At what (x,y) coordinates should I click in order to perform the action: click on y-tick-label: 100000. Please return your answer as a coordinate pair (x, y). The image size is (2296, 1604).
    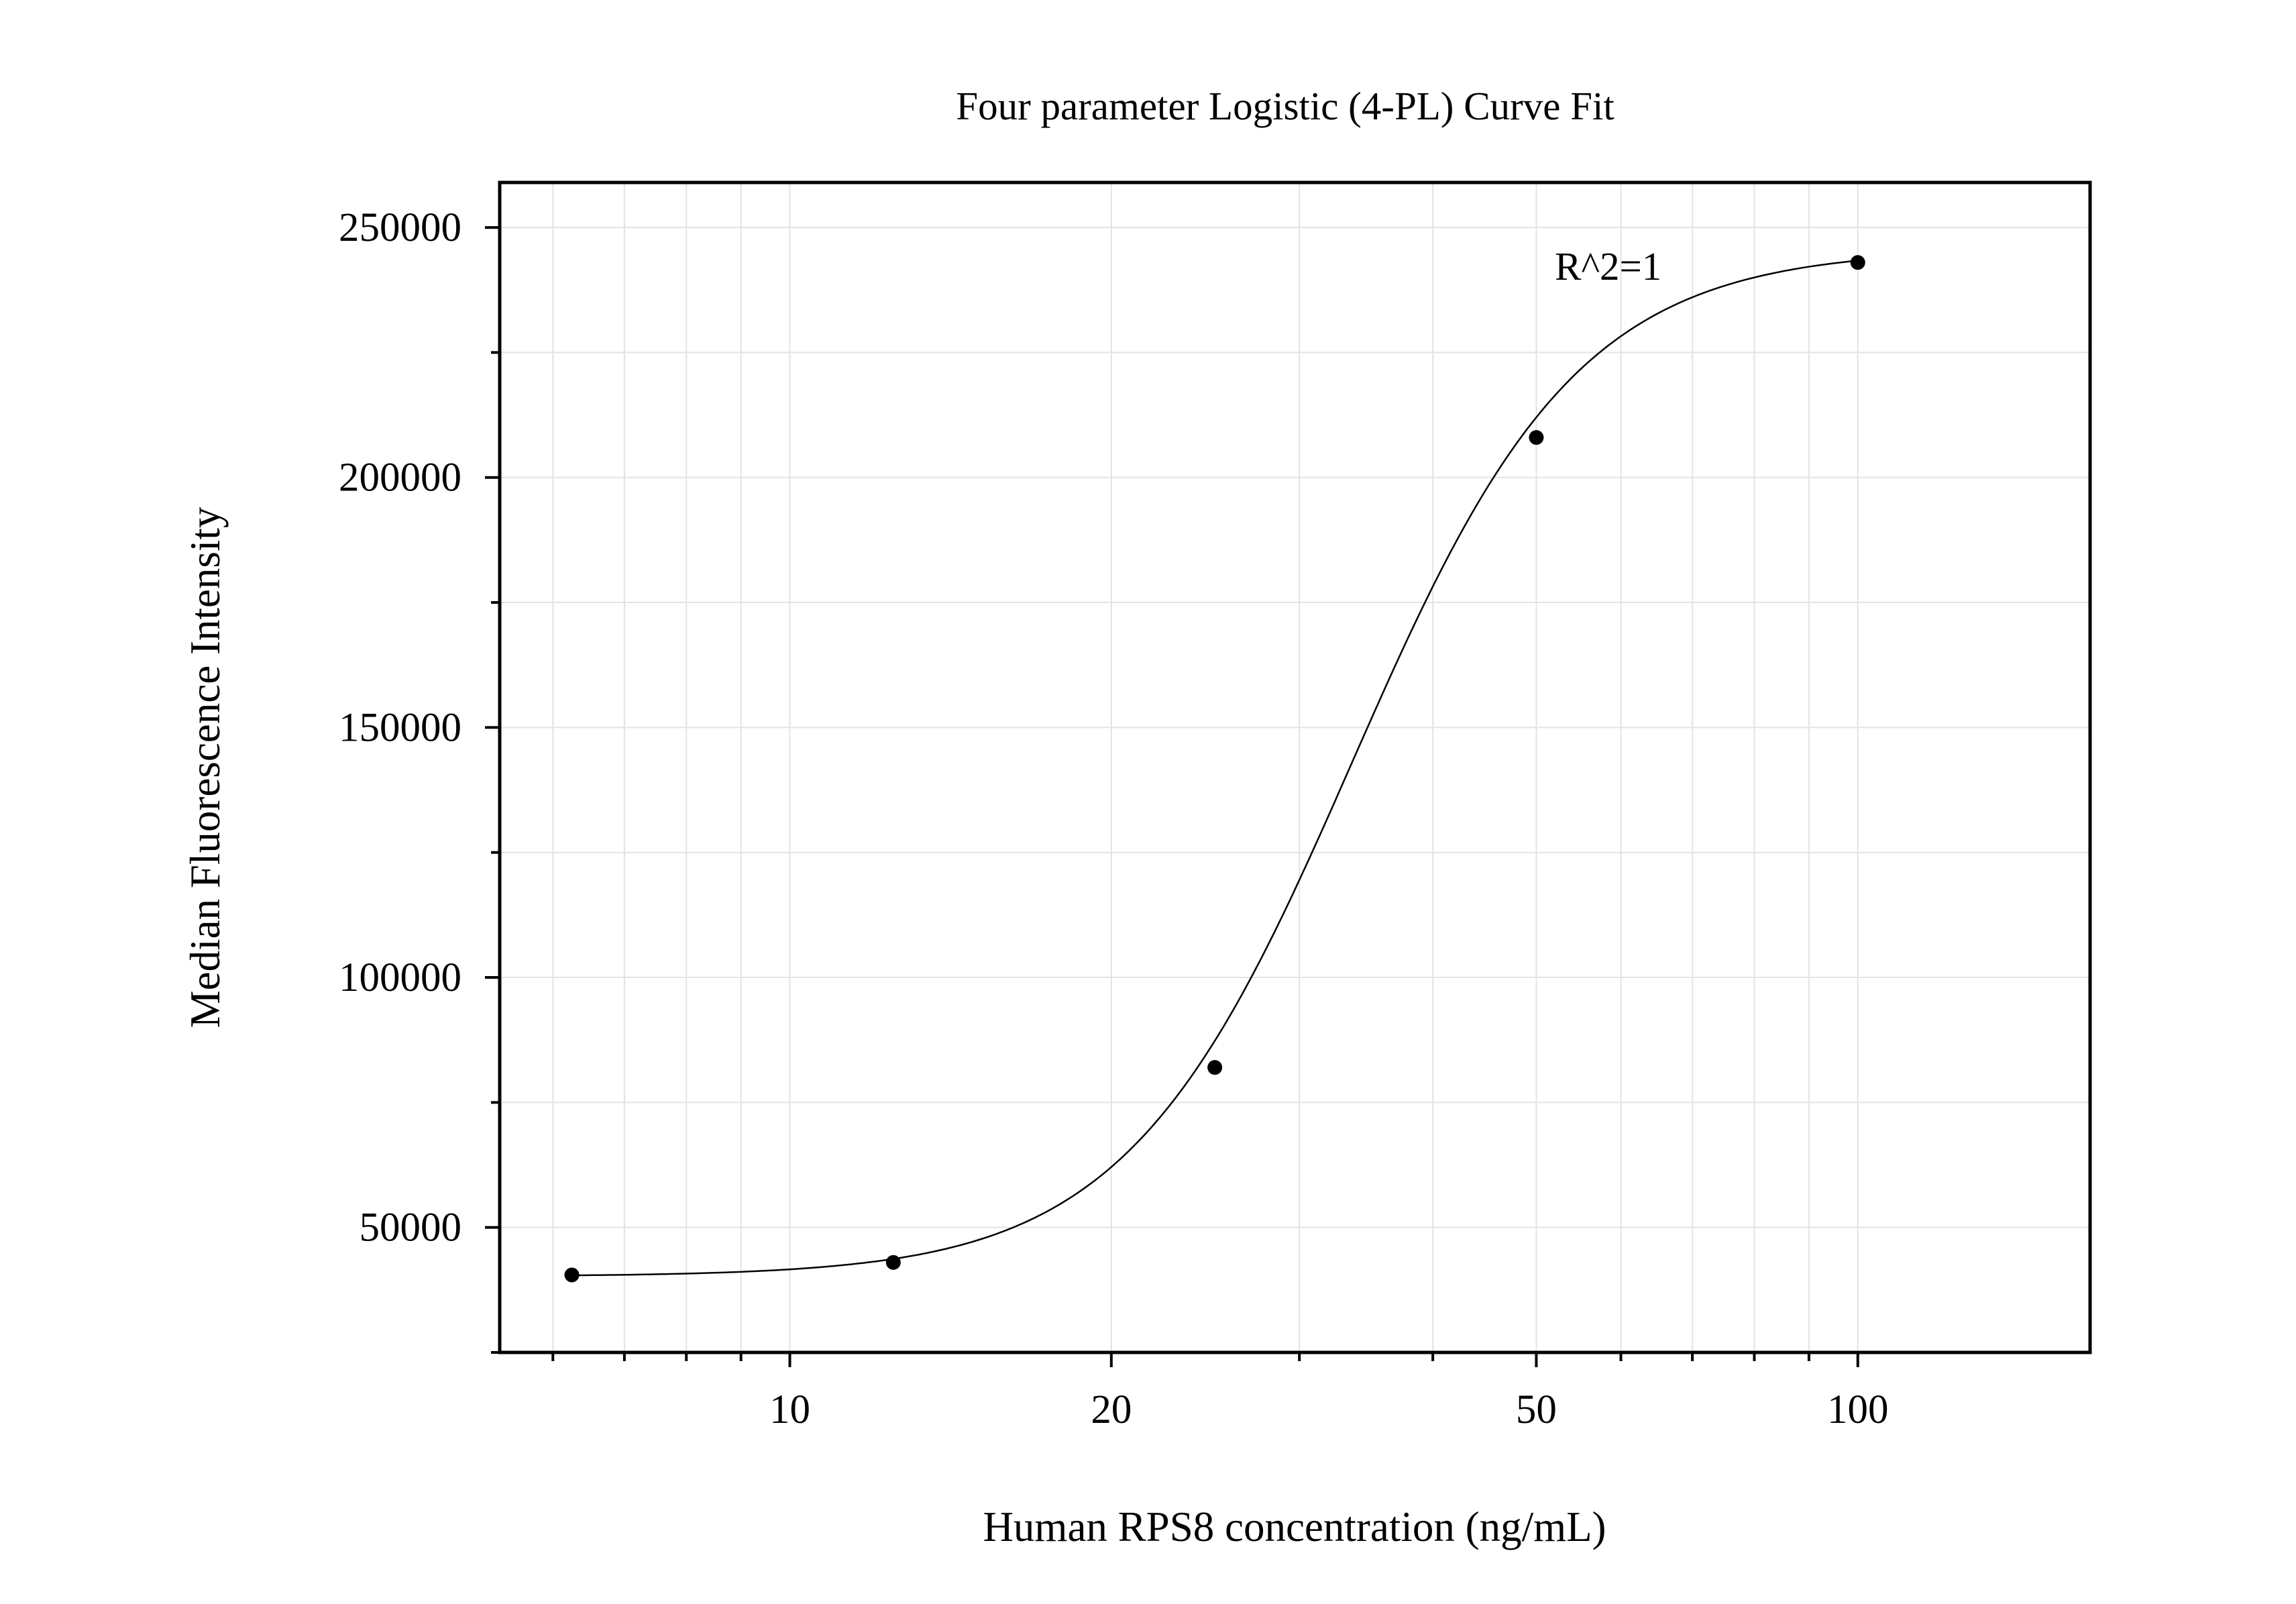
    Looking at the image, I should click on (400, 977).